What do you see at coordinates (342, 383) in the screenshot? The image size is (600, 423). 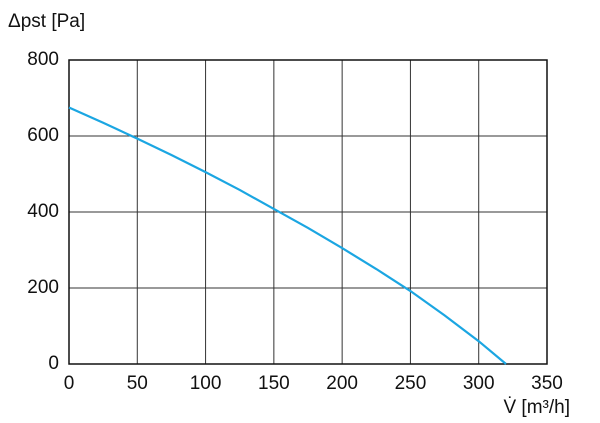 I see `x-tick-label: 200` at bounding box center [342, 383].